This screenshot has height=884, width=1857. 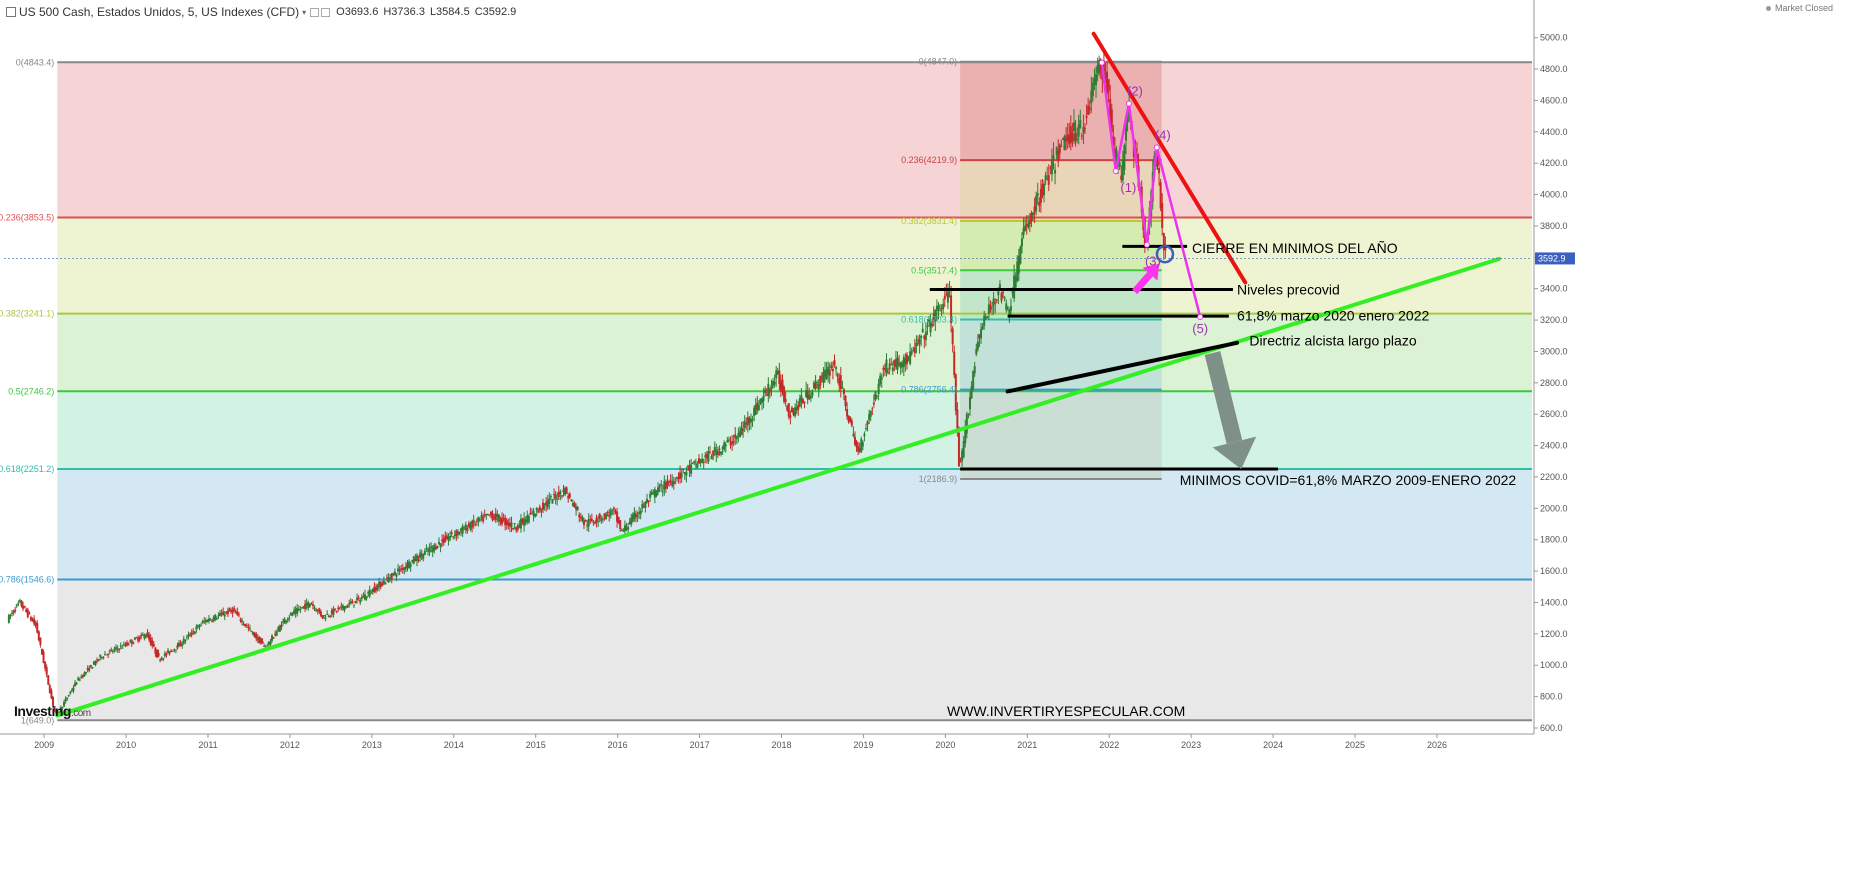 What do you see at coordinates (1333, 315) in the screenshot?
I see `annotation-text: 61,8% marzo 2020 enero 2022` at bounding box center [1333, 315].